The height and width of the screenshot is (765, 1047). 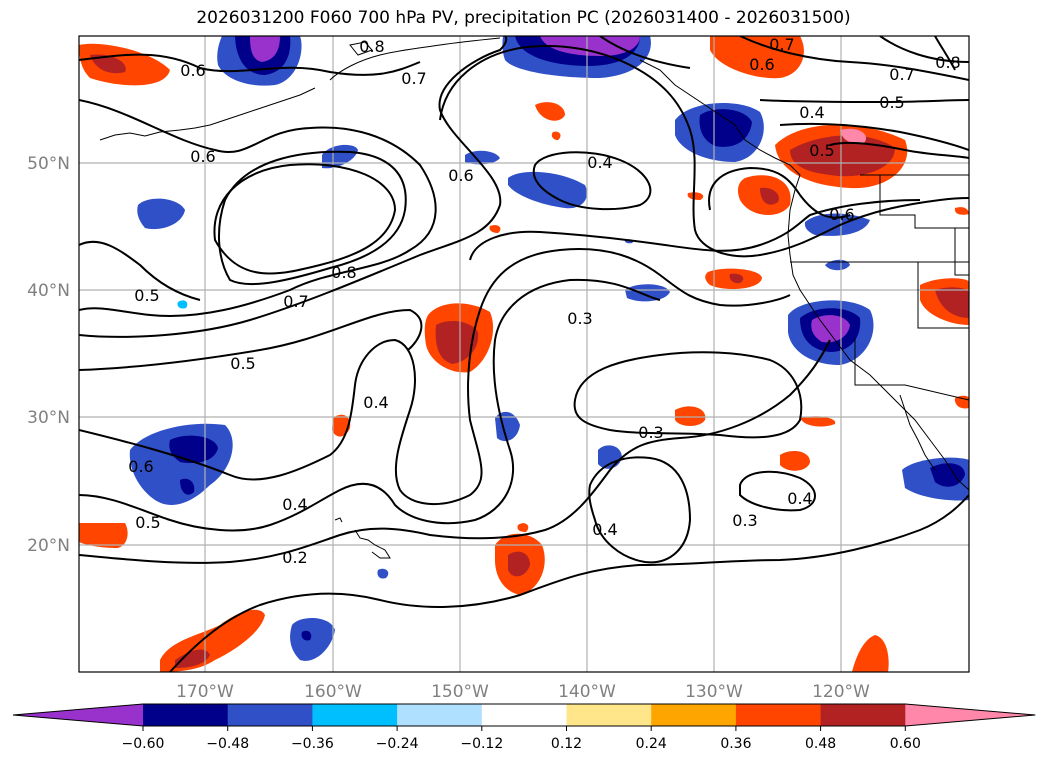 What do you see at coordinates (714, 692) in the screenshot?
I see `lon-label-130w: 130°W` at bounding box center [714, 692].